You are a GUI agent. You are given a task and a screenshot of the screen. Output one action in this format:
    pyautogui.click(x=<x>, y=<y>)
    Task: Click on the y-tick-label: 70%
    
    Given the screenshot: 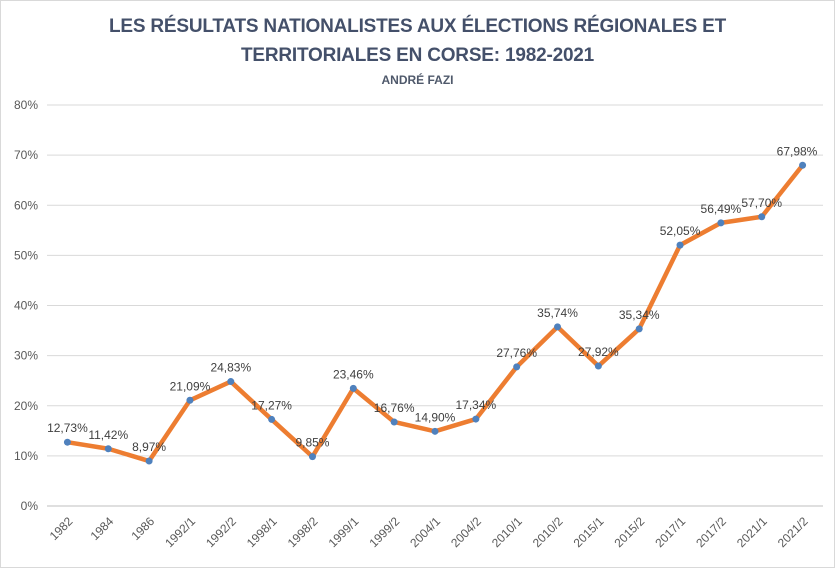 What is the action you would take?
    pyautogui.click(x=26, y=155)
    